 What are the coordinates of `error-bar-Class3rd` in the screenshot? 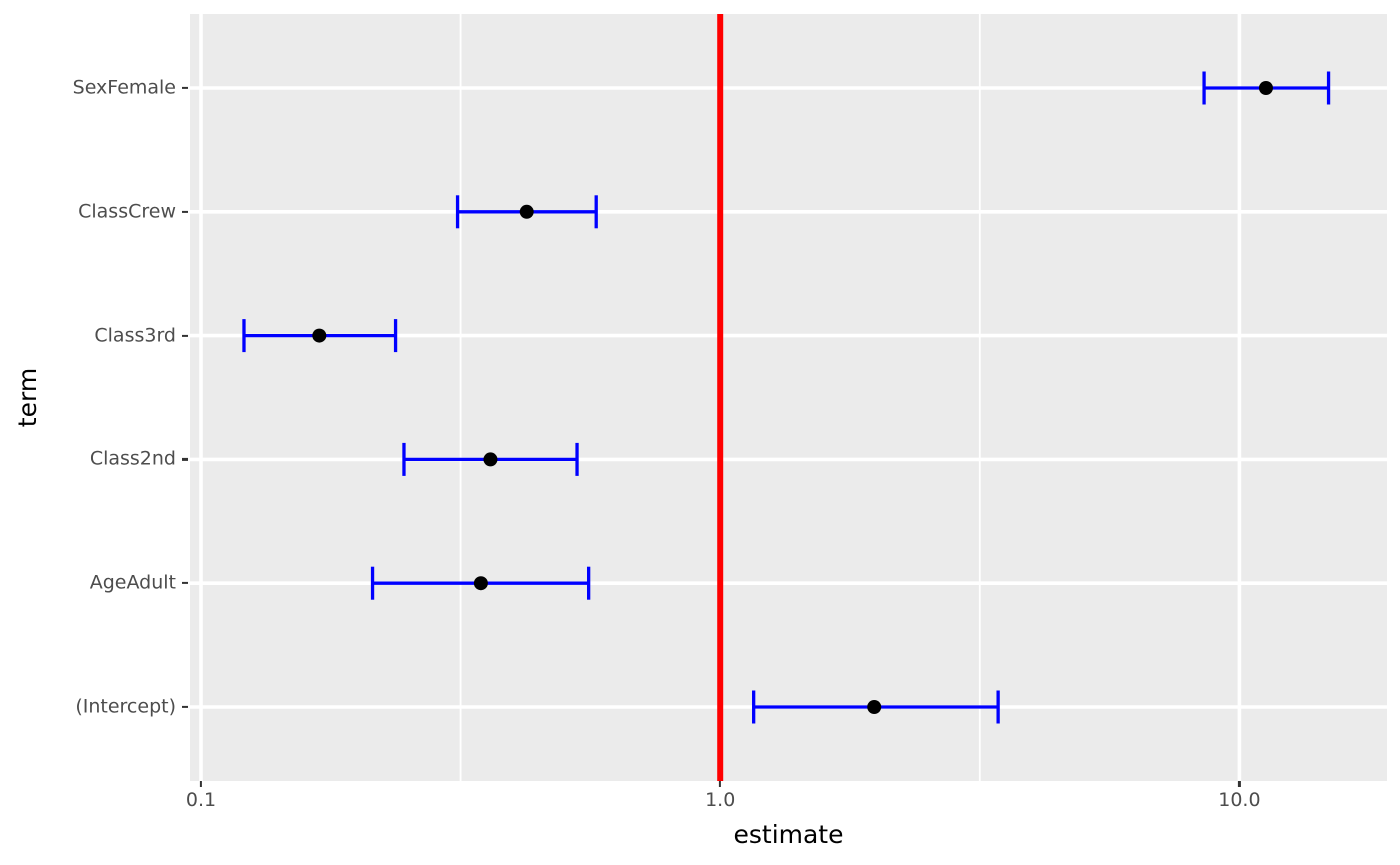 It's located at (320, 336).